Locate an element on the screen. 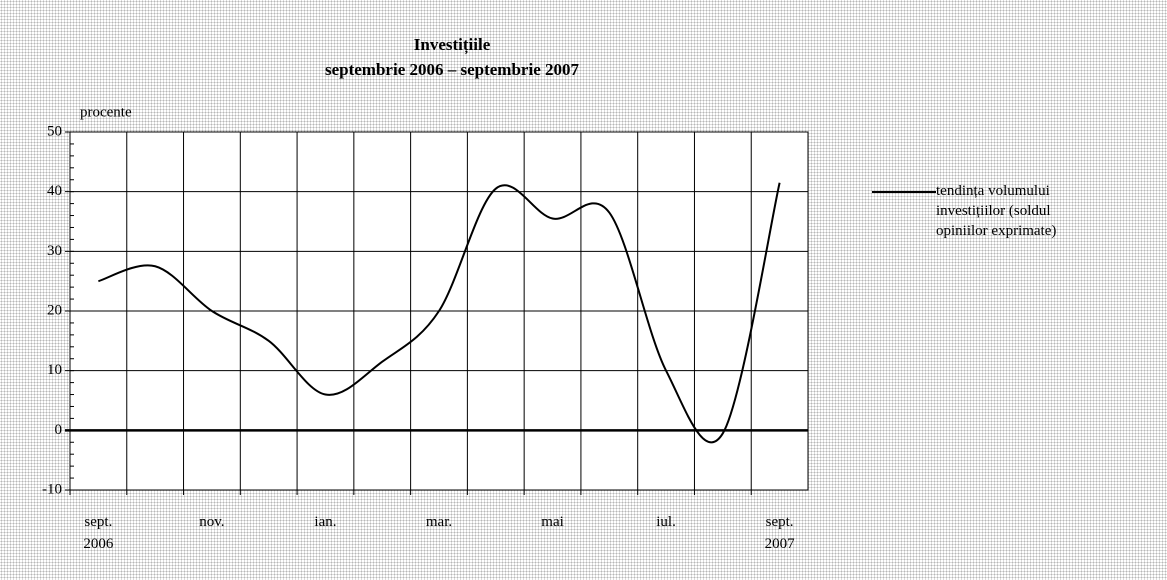 The image size is (1167, 580). x-tick-label: nov. is located at coordinates (211, 522).